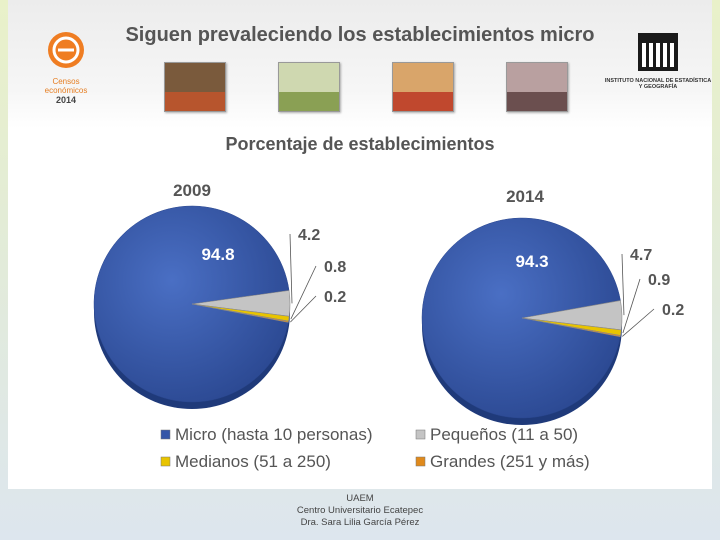  I want to click on legend-swatch-grandes, so click(420, 461).